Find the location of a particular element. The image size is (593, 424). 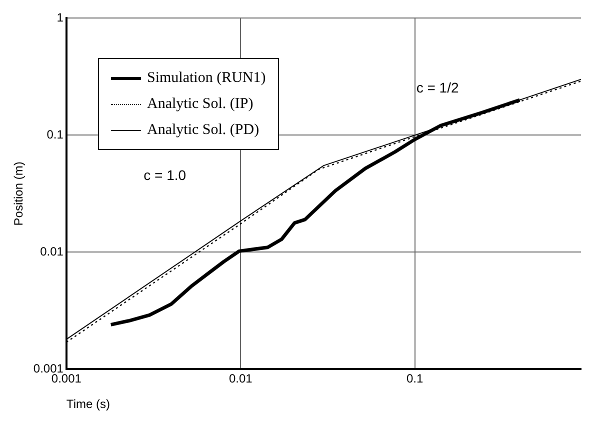

y-tick-label: 0.01 is located at coordinates (52, 251).